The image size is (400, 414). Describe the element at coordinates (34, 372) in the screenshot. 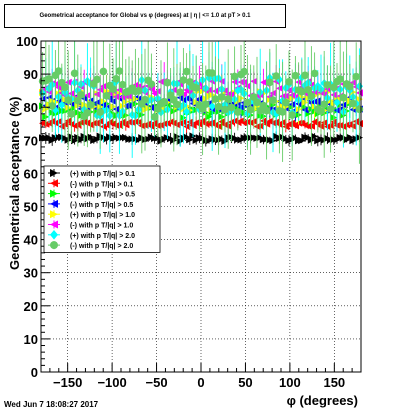

I see `y-tick-label: 0` at that location.